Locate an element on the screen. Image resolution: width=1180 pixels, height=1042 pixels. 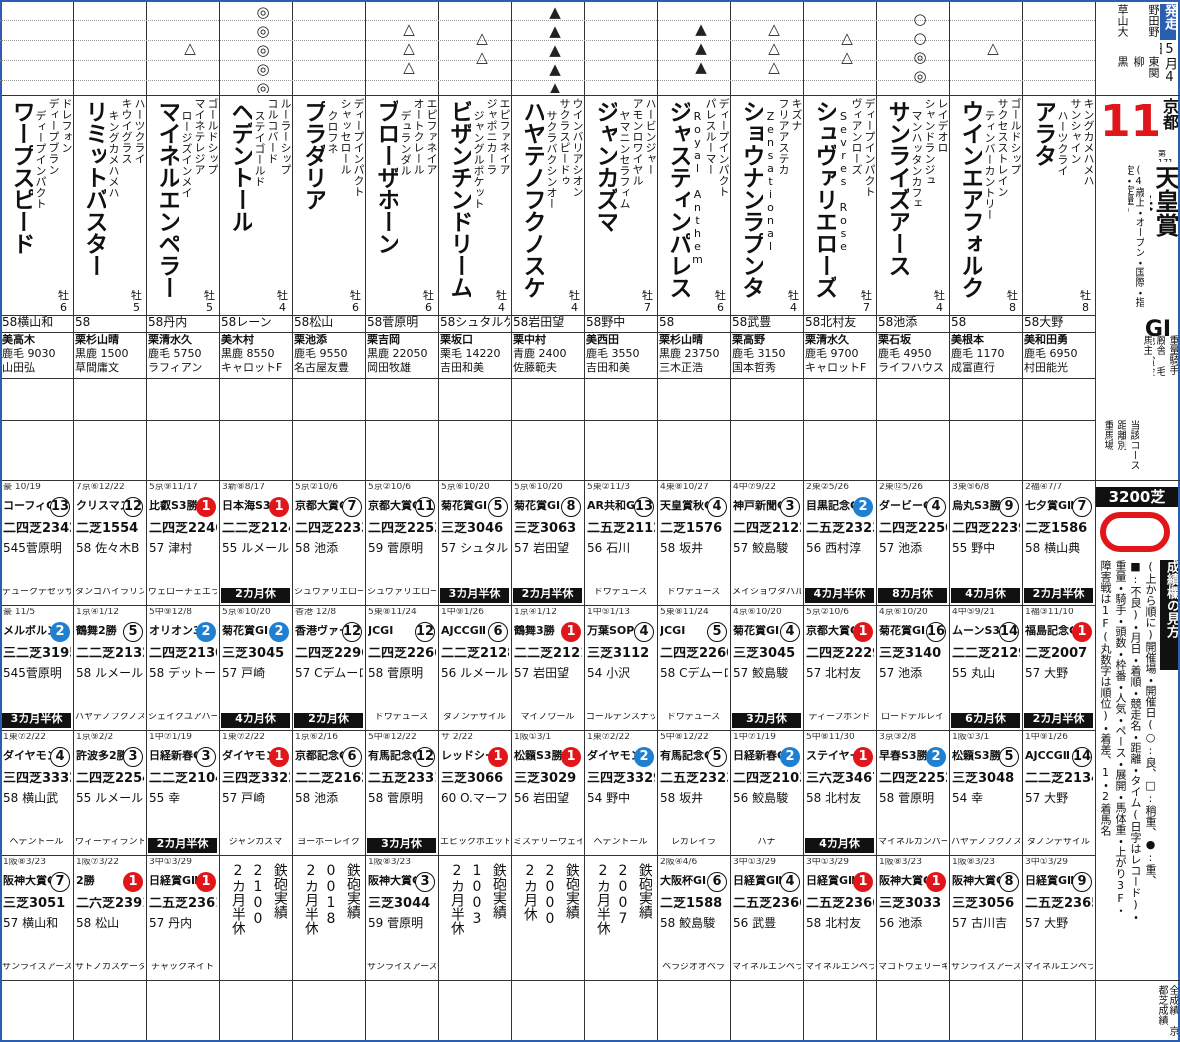
jockey: 58松山 is located at coordinates (314, 322).